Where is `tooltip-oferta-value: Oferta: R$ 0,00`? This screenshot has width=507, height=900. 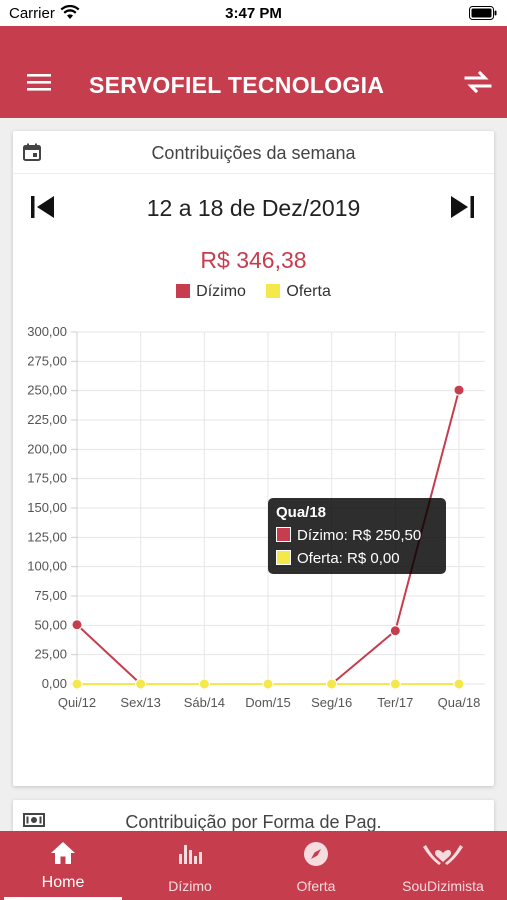
tooltip-oferta-value: Oferta: R$ 0,00 is located at coordinates (348, 558).